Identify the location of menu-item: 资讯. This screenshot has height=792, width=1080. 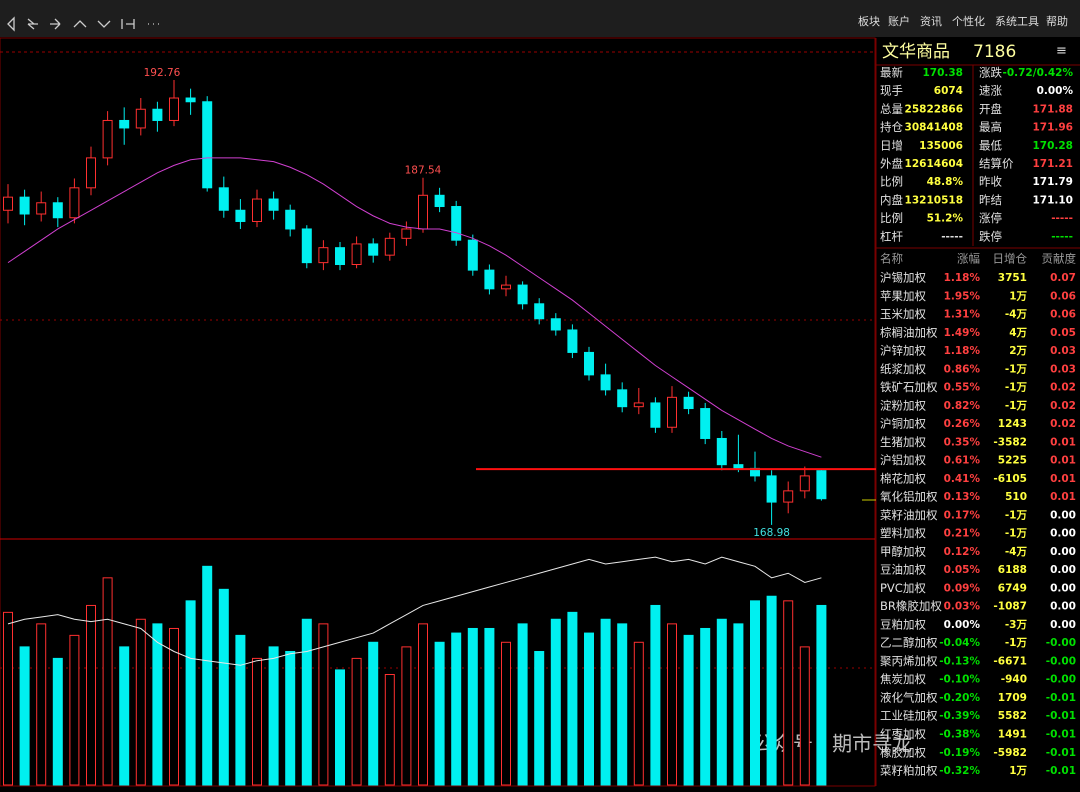
(931, 21).